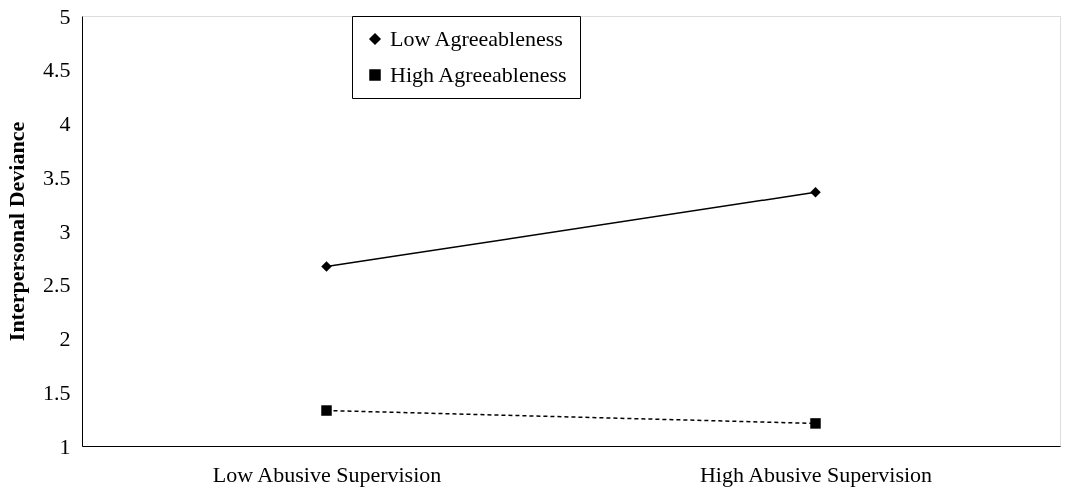 The height and width of the screenshot is (496, 1075). What do you see at coordinates (16, 231) in the screenshot?
I see `y-axis-title: Interpersonal Deviance` at bounding box center [16, 231].